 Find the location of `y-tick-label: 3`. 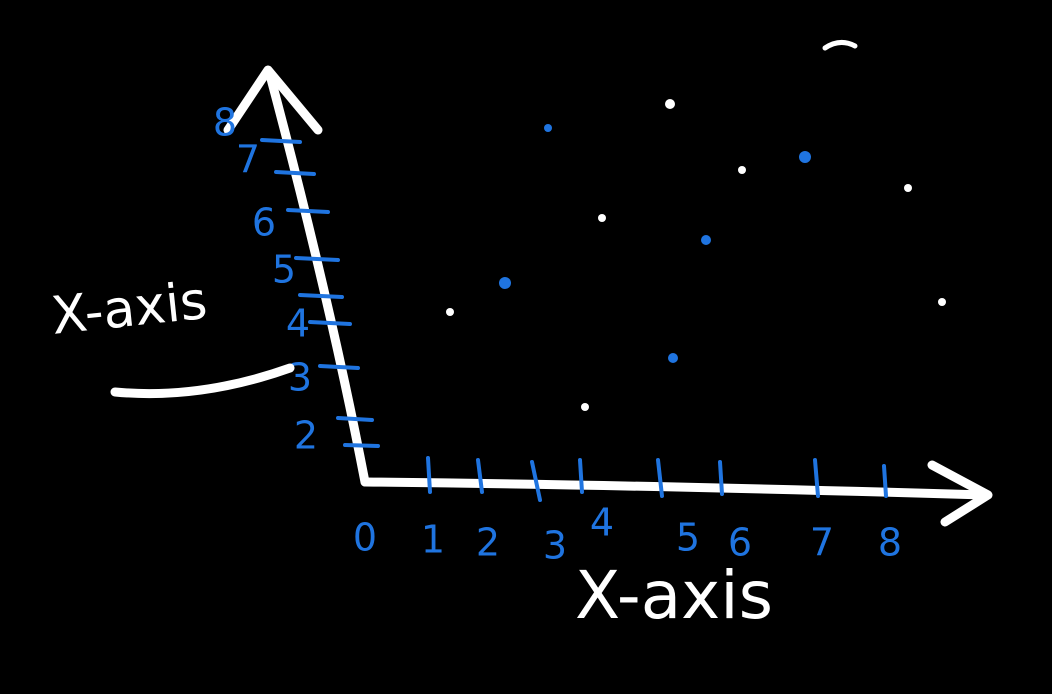

y-tick-label: 3 is located at coordinates (300, 378).